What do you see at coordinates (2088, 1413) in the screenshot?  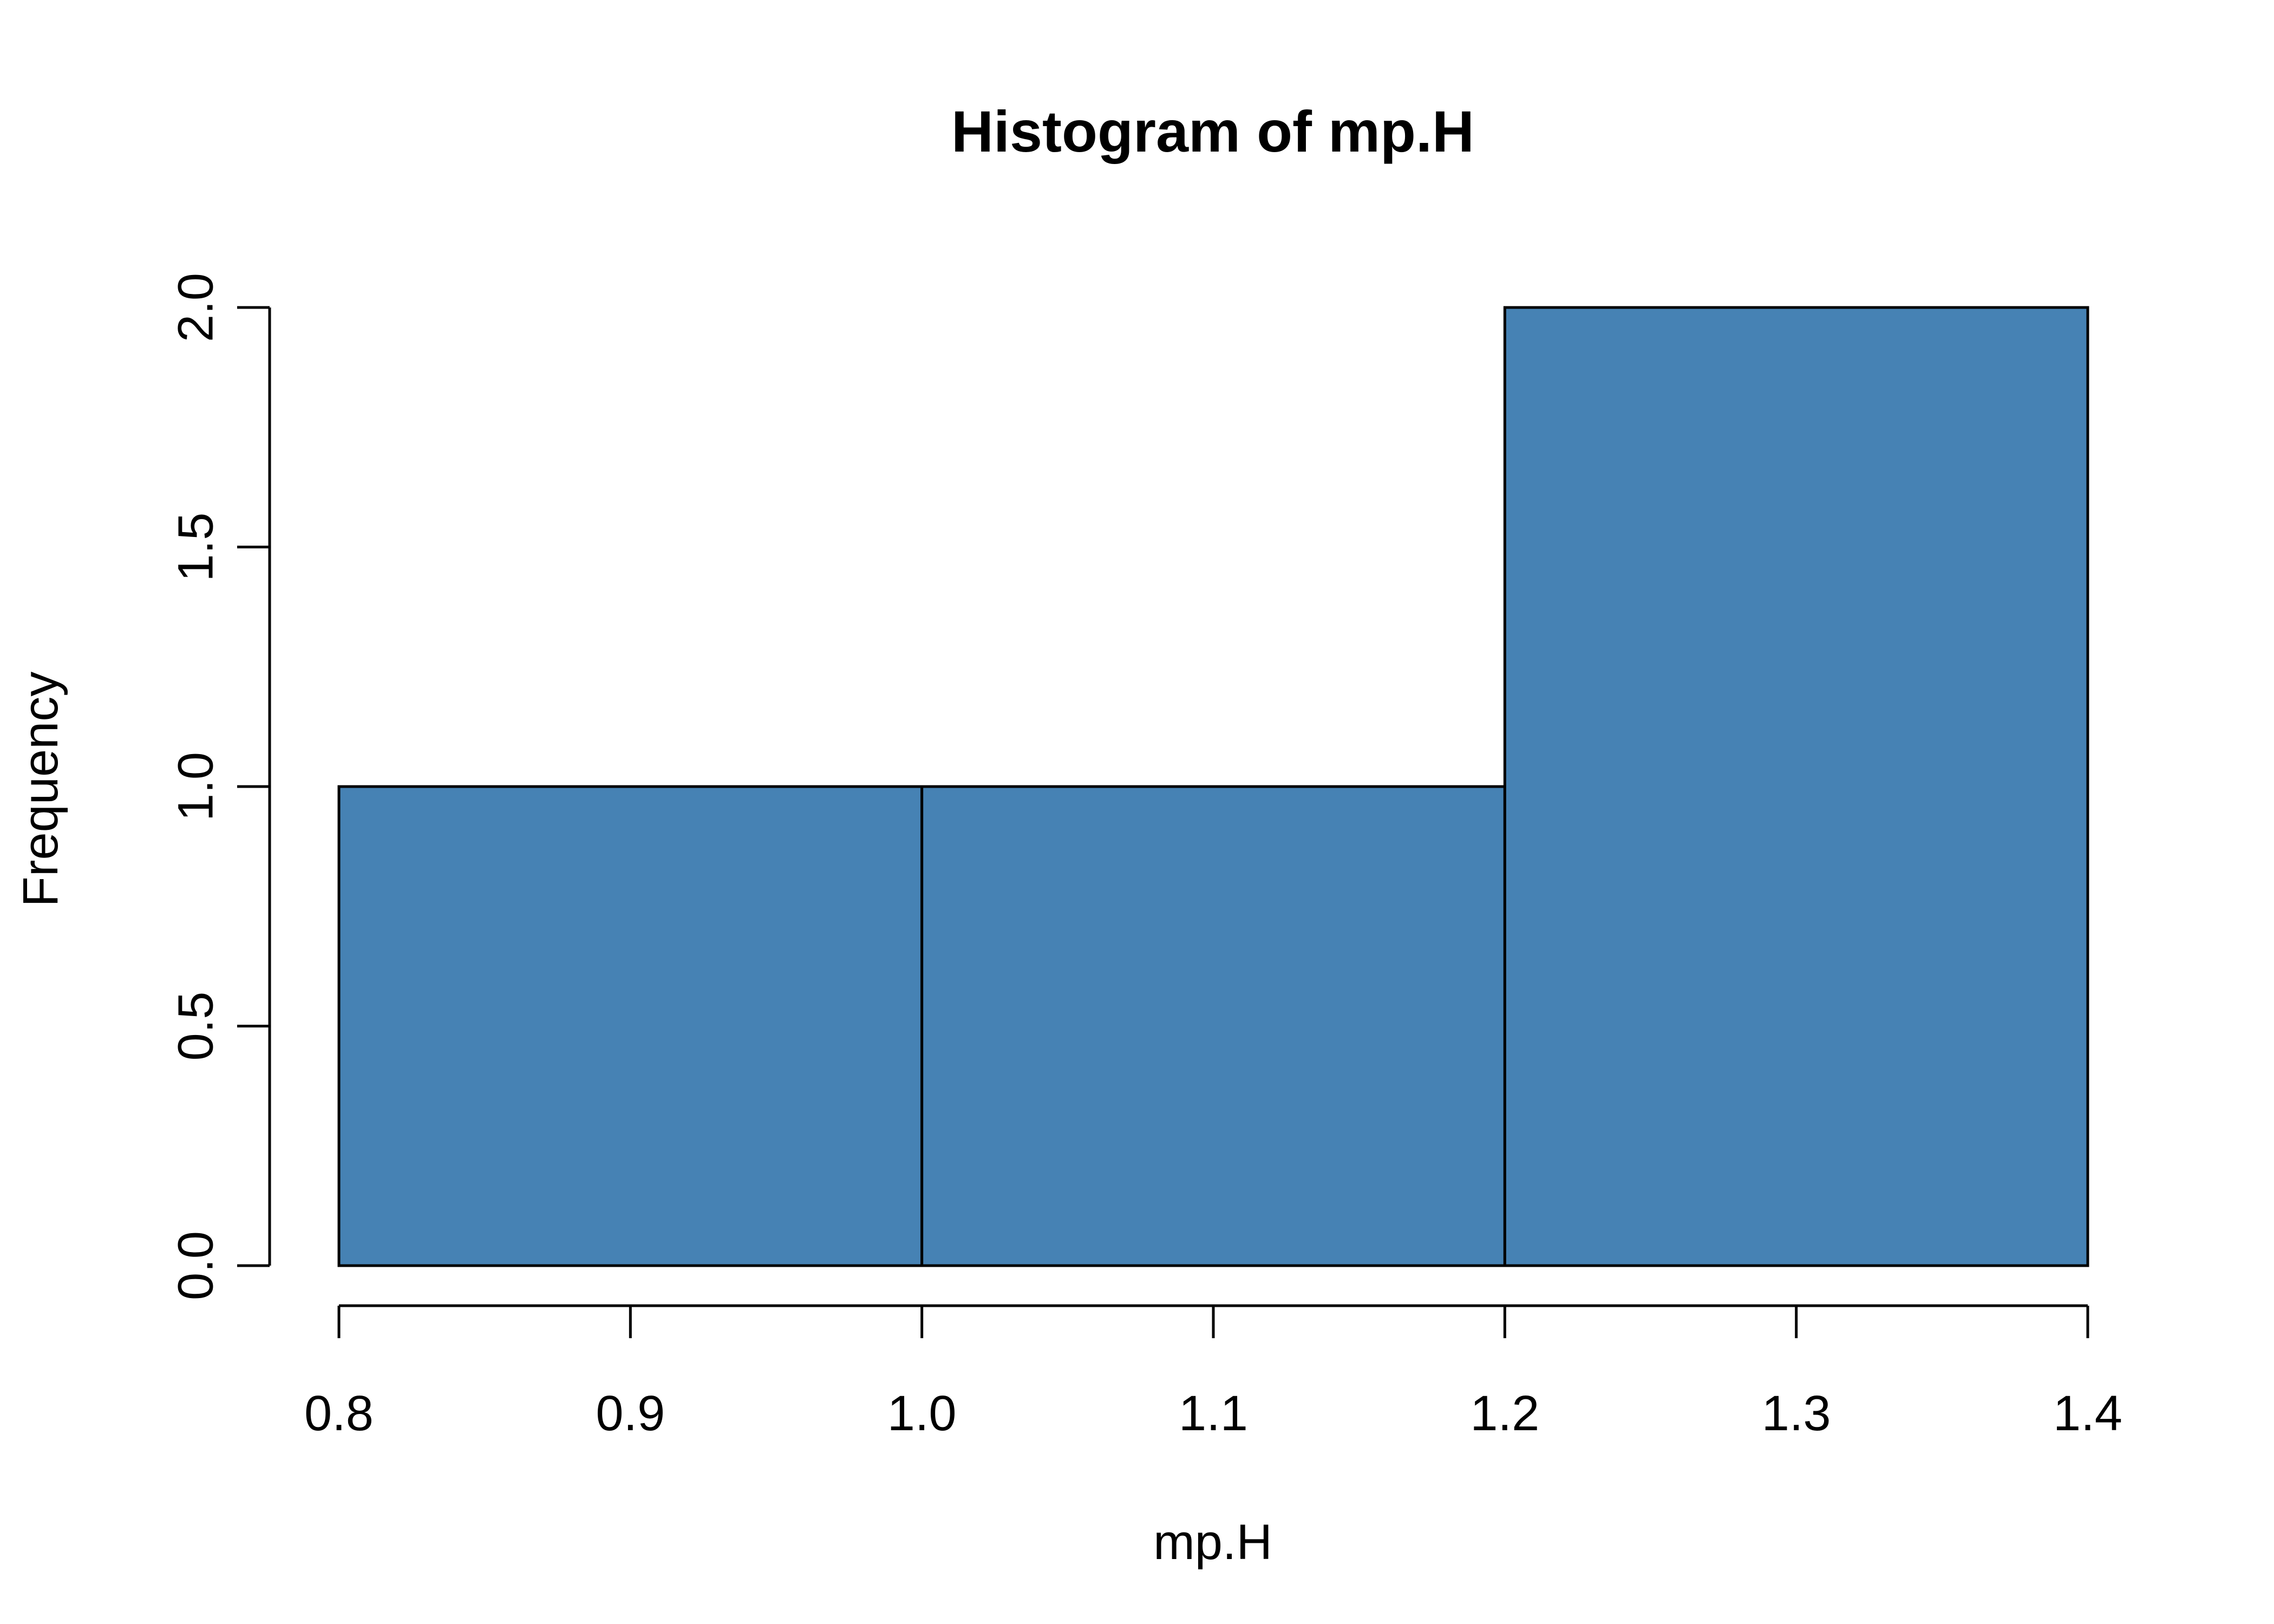 I see `x-tick-label-6: 1.4` at bounding box center [2088, 1413].